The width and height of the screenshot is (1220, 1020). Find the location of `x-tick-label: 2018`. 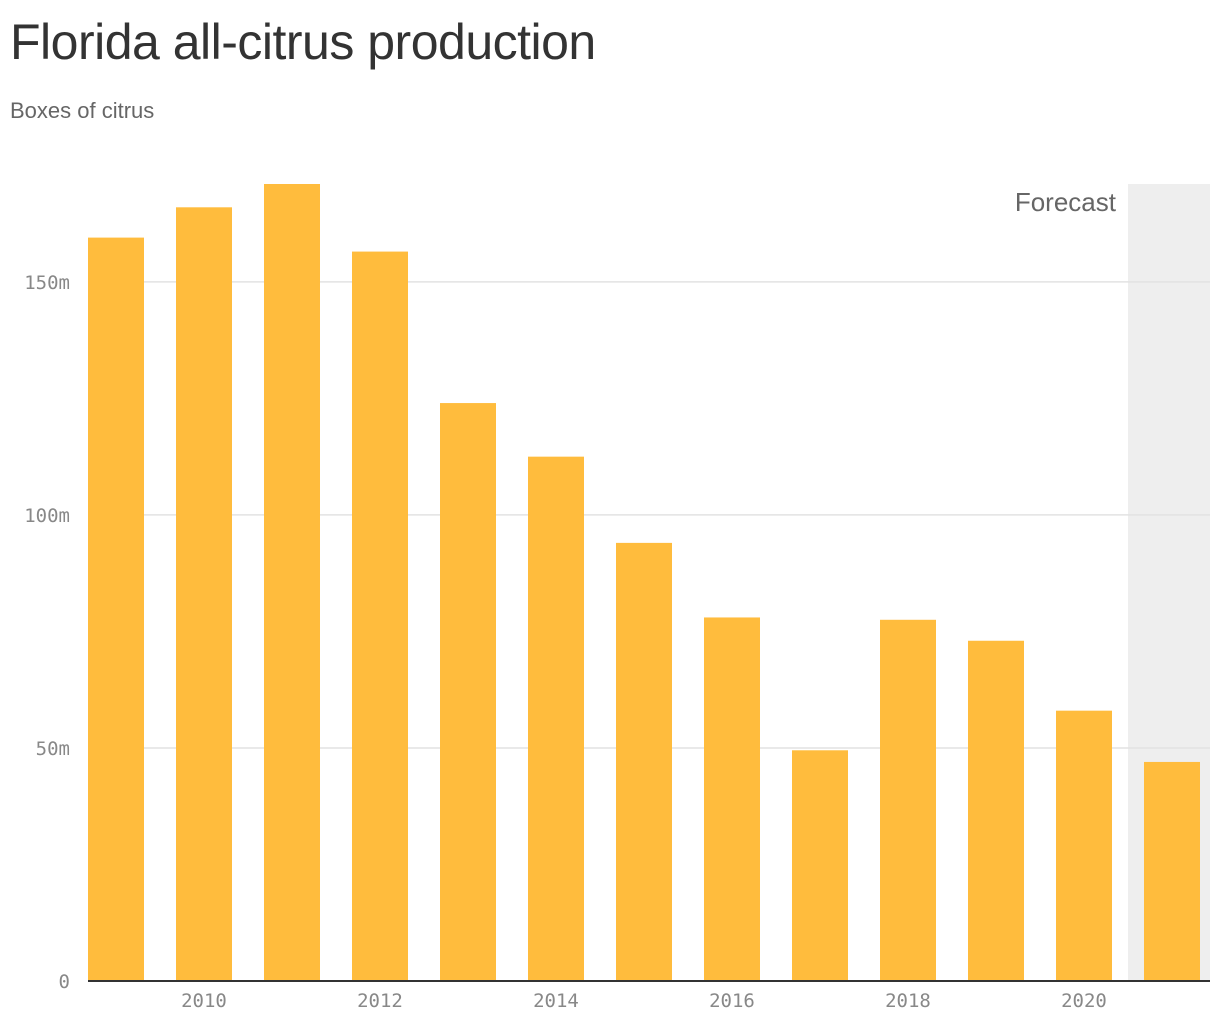

x-tick-label: 2018 is located at coordinates (908, 1001).